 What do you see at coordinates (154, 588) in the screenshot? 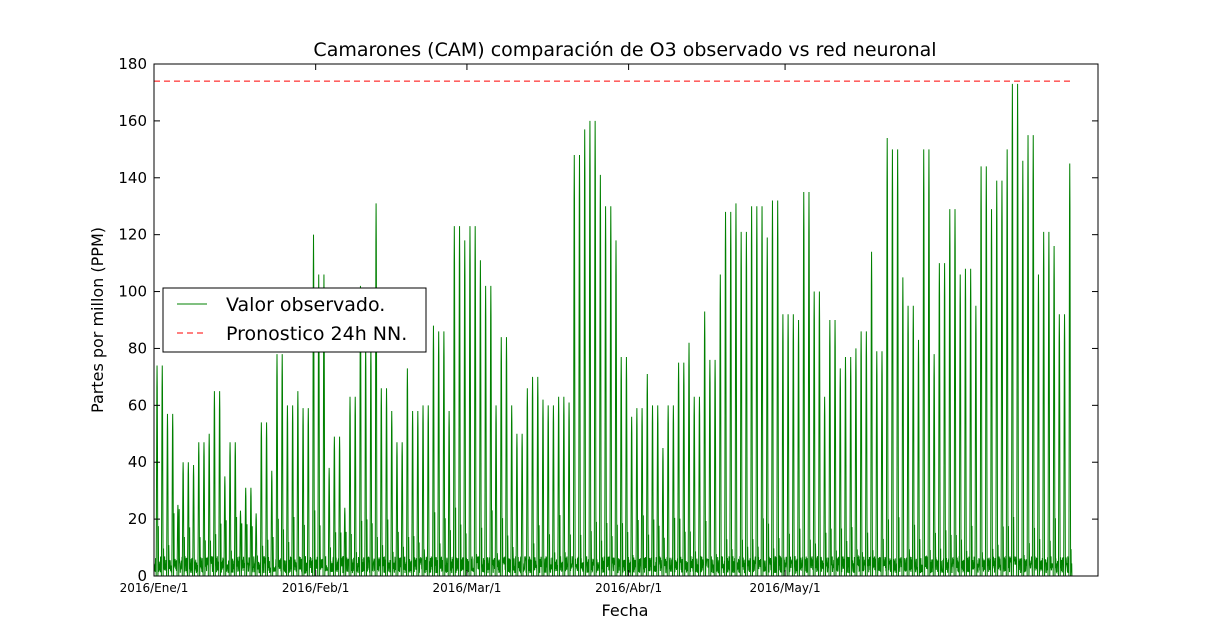
I see `x-tick-label: 2016/Ene/1` at bounding box center [154, 588].